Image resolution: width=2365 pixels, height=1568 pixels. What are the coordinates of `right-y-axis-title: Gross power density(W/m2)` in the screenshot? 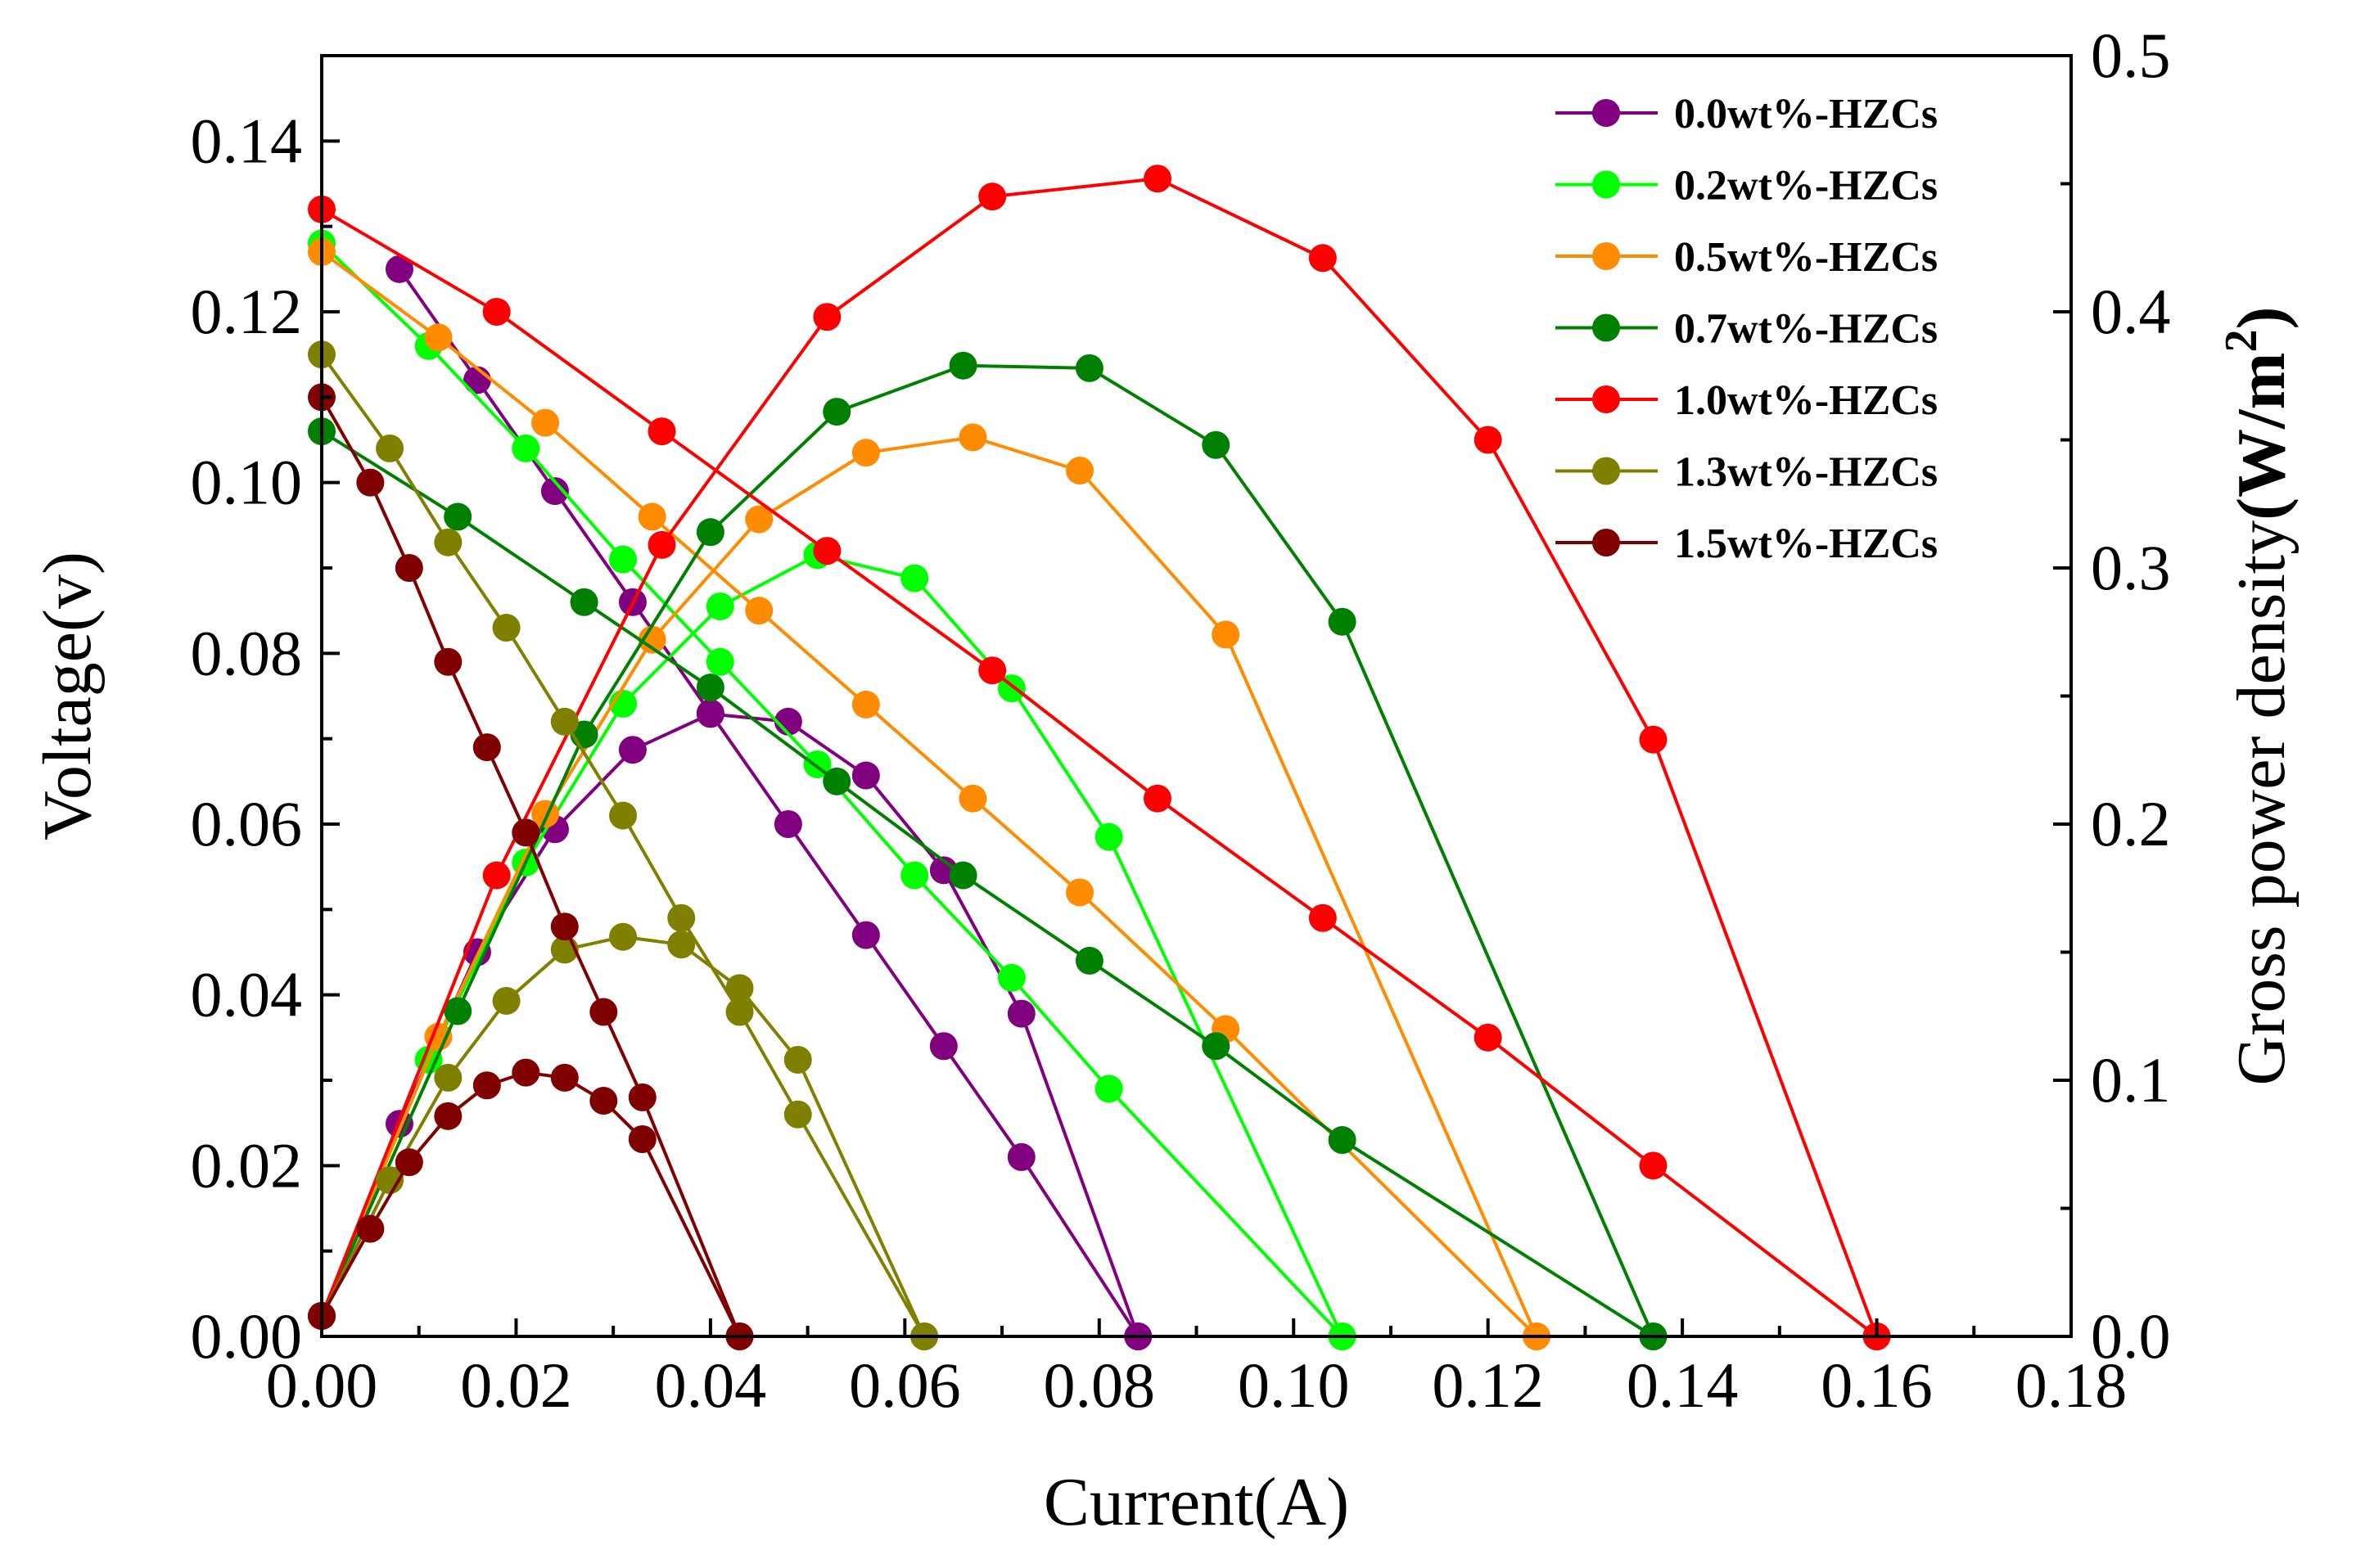 It's located at (2258, 696).